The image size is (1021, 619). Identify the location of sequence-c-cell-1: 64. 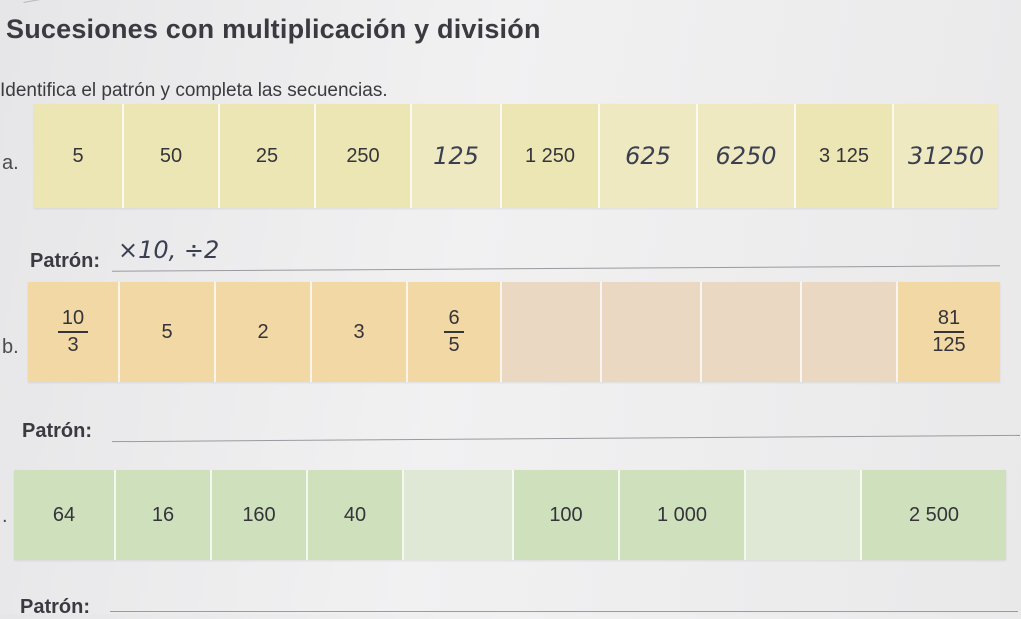
(65, 515).